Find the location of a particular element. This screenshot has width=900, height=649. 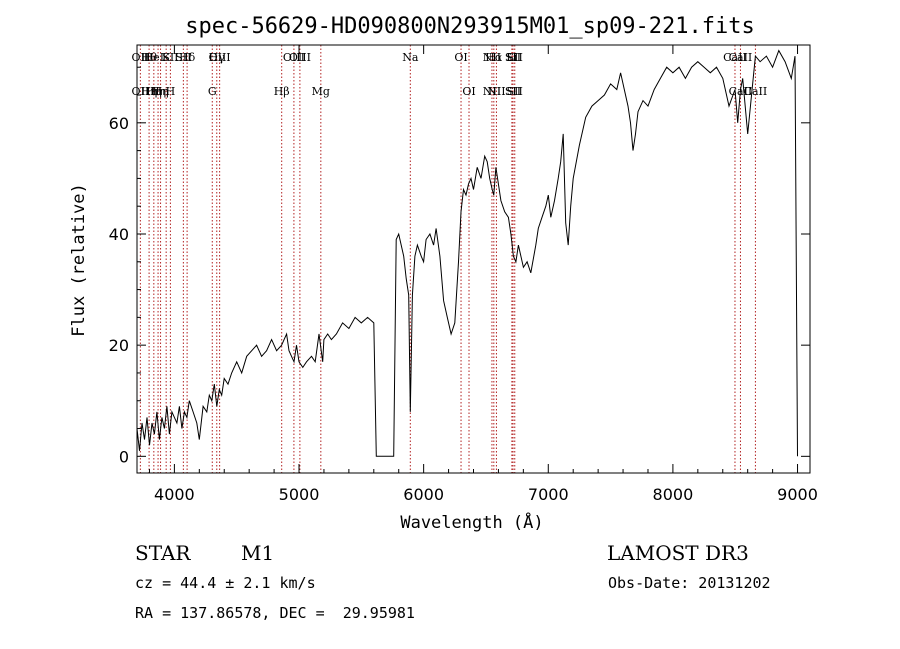

line-label-lower-9: G is located at coordinates (212, 91).